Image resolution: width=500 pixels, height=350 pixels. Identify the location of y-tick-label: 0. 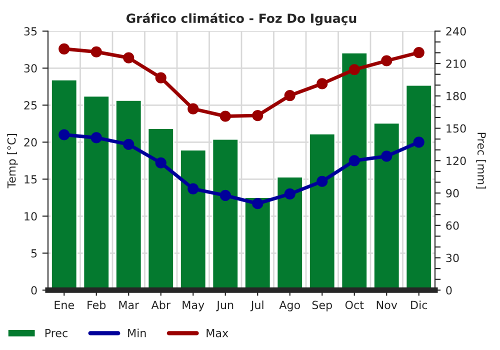
(34, 290).